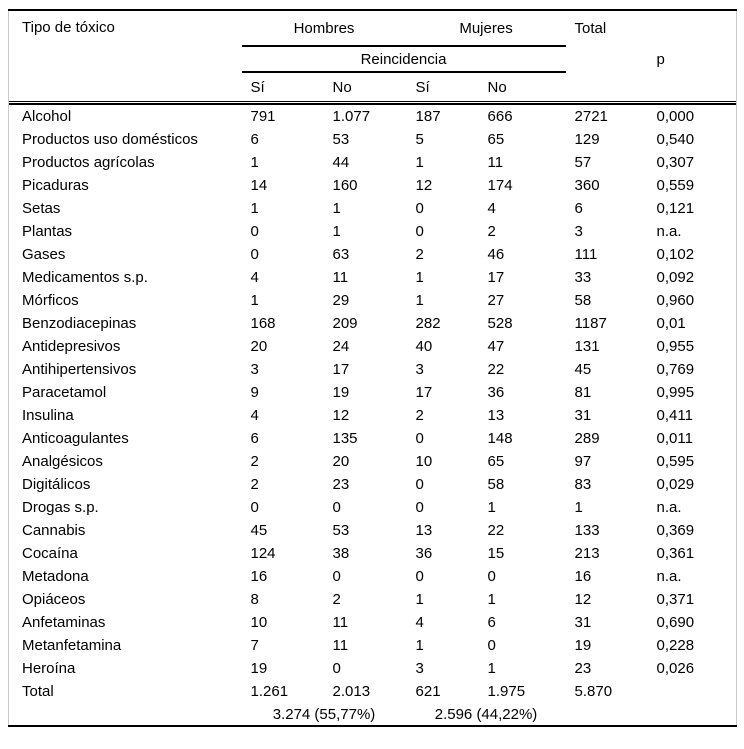 Image resolution: width=744 pixels, height=749 pixels. Describe the element at coordinates (675, 530) in the screenshot. I see `p-value: 0,369` at that location.